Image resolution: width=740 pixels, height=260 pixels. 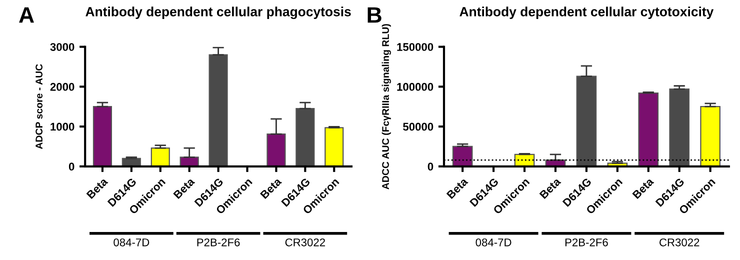 What do you see at coordinates (62, 86) in the screenshot?
I see `y-tick-label: 2000` at bounding box center [62, 86].